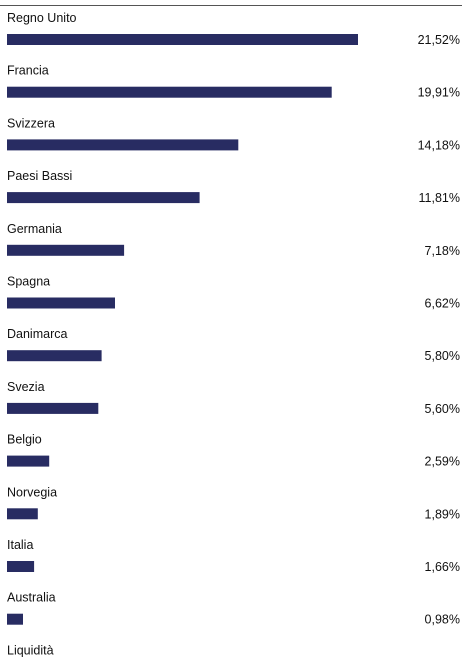  What do you see at coordinates (442, 356) in the screenshot?
I see `value-label-danimarca: 5,80%` at bounding box center [442, 356].